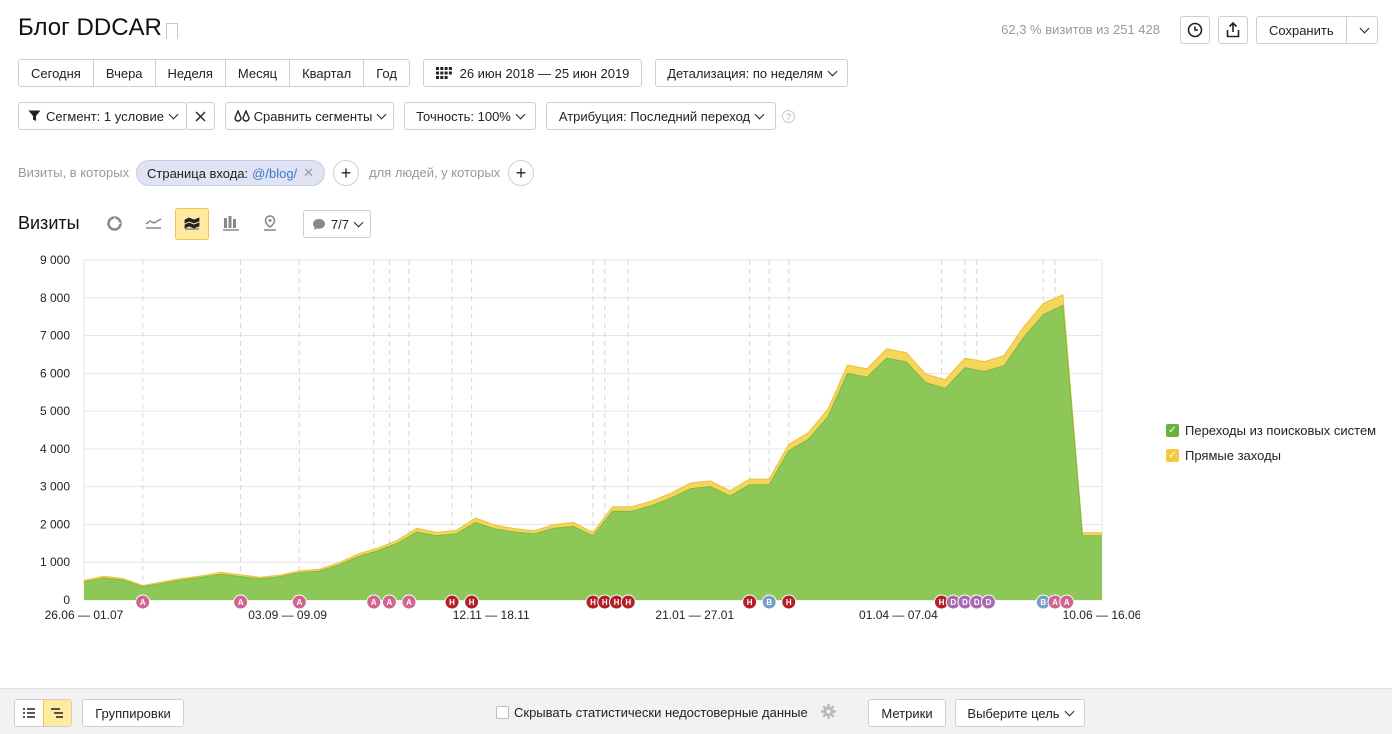  I want to click on page-title: Блог DDCAR, so click(90, 27).